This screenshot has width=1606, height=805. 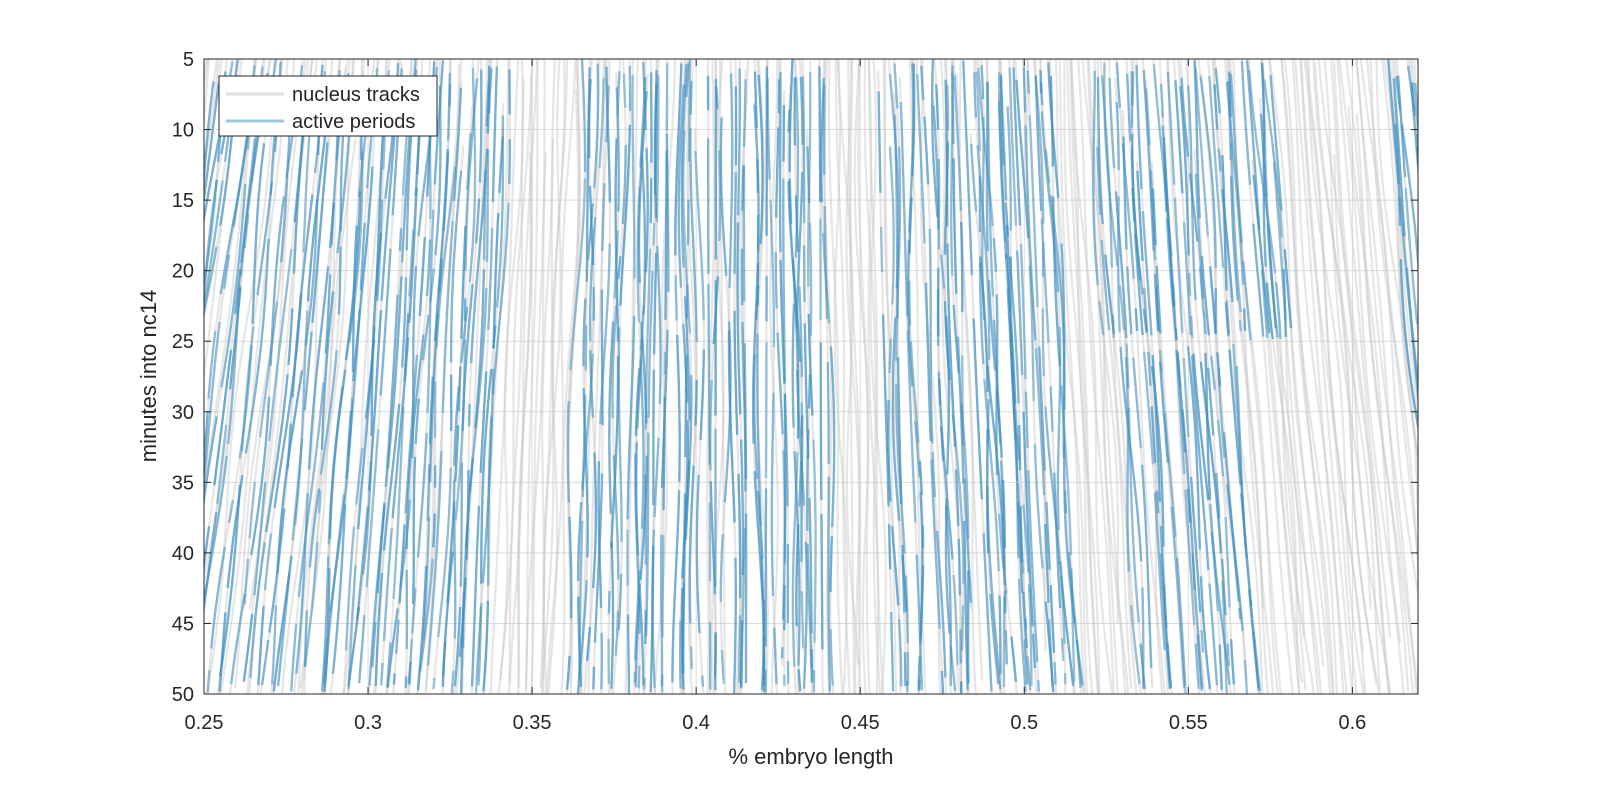 I want to click on x-tick-label: 0.55, so click(x=1188, y=723).